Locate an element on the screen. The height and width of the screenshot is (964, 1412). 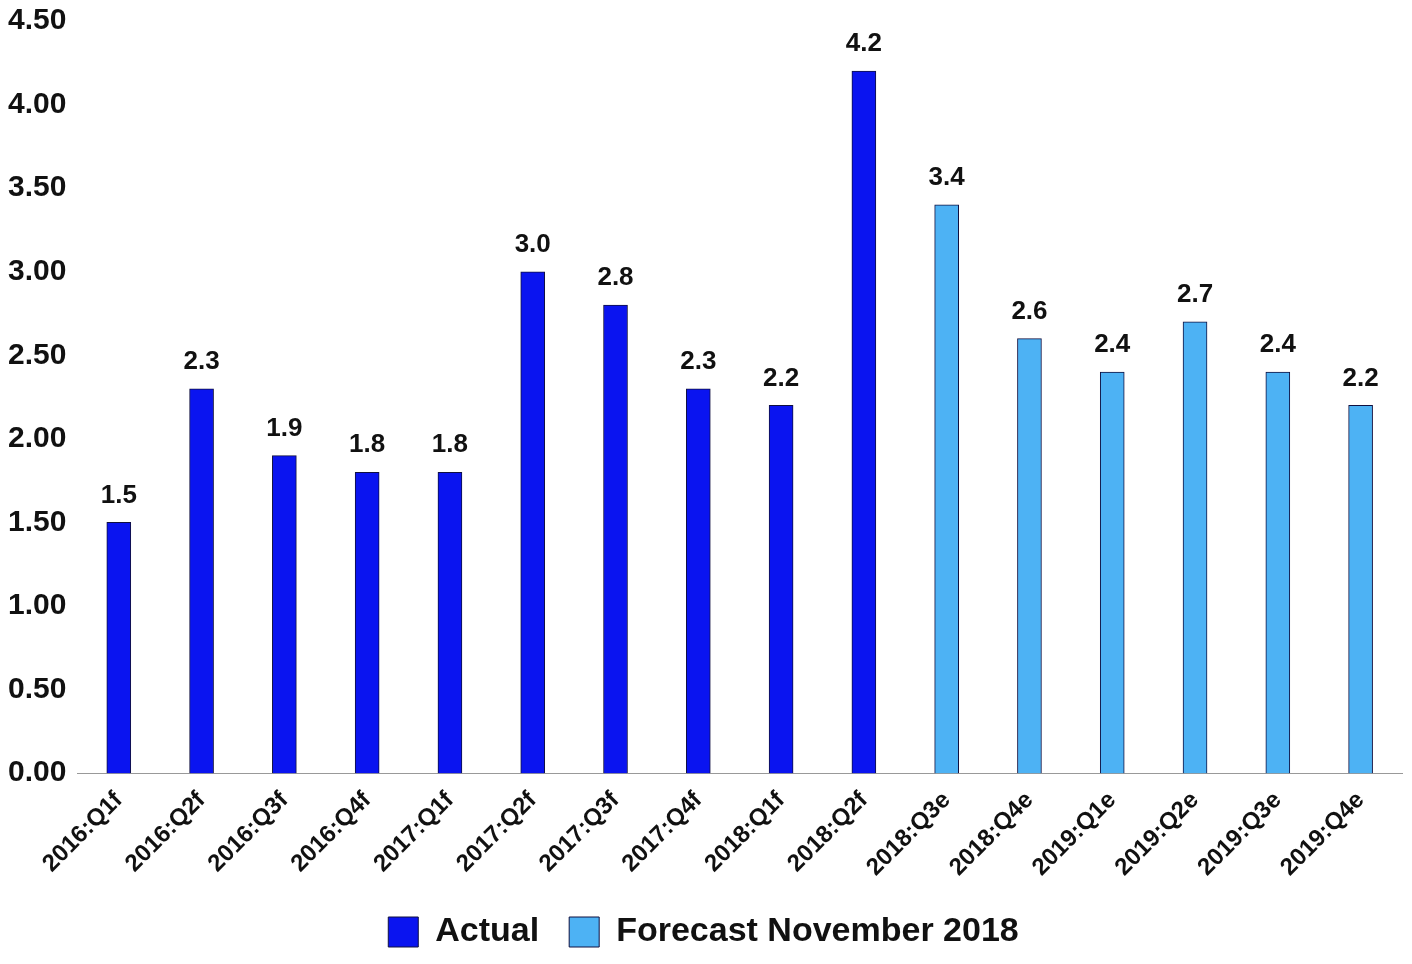
data-label: 3.0 is located at coordinates (532, 242).